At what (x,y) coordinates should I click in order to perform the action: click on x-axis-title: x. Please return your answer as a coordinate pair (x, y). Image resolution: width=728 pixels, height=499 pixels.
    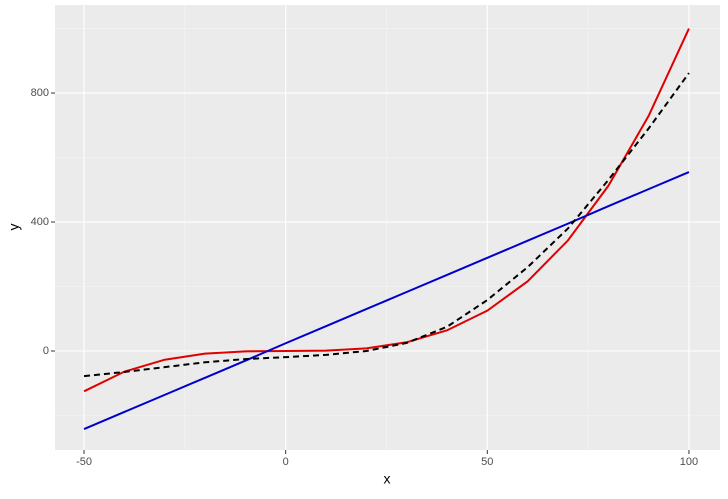
    Looking at the image, I should click on (387, 479).